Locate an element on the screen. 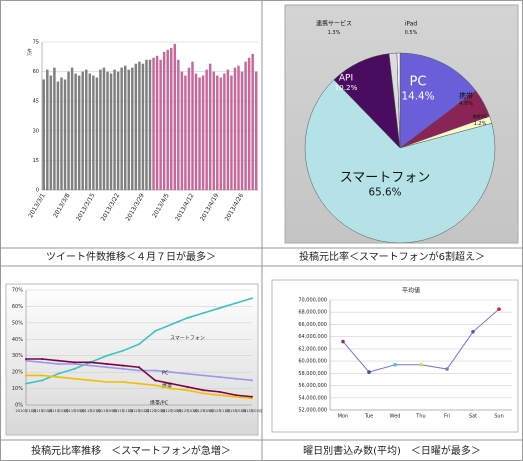 This screenshot has width=523, height=461. caption: ツイート件数推移＜４月７日が最多＞ is located at coordinates (131, 256).